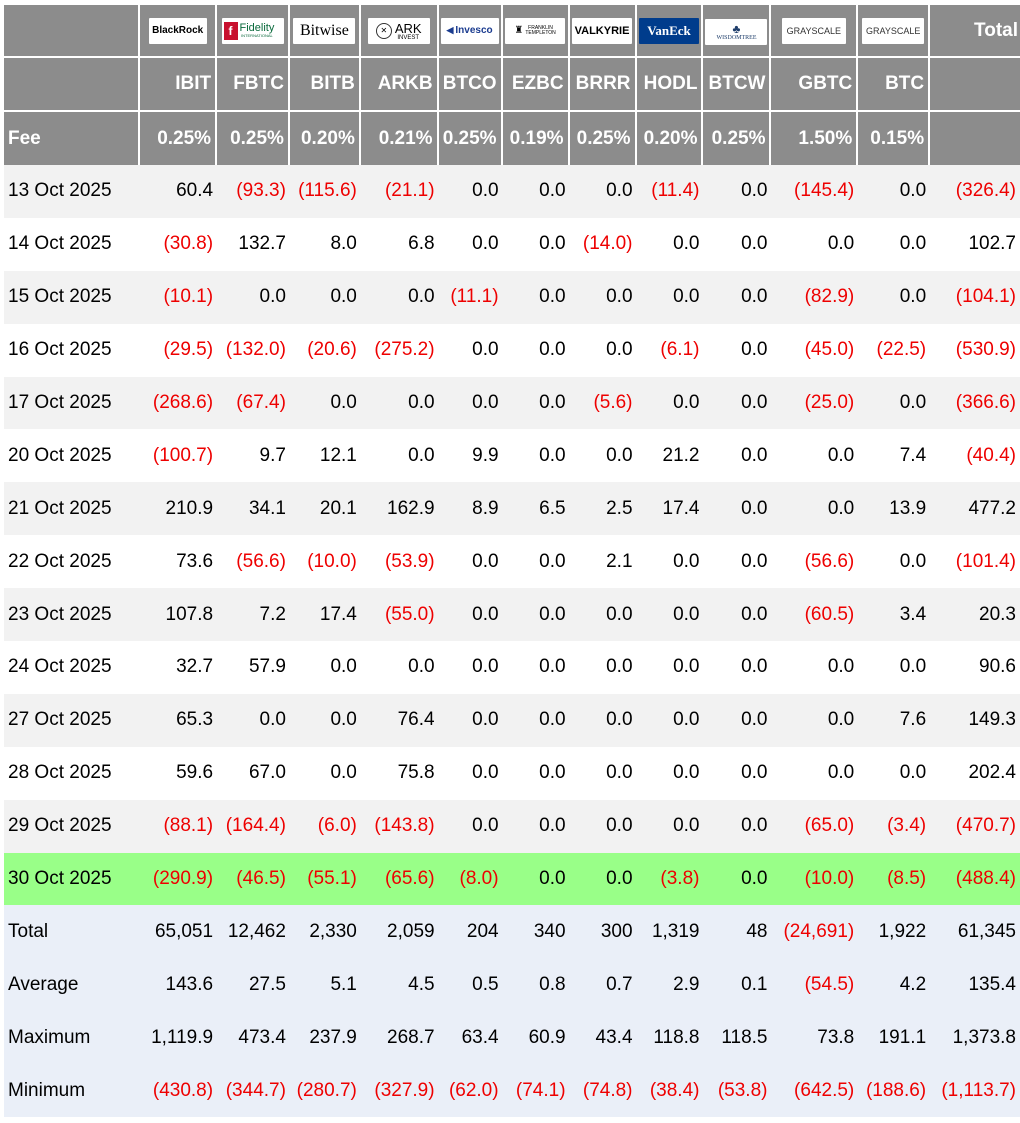 The image size is (1020, 1123). Describe the element at coordinates (975, 879) in the screenshot. I see `row-total-cell: (488.4)` at that location.